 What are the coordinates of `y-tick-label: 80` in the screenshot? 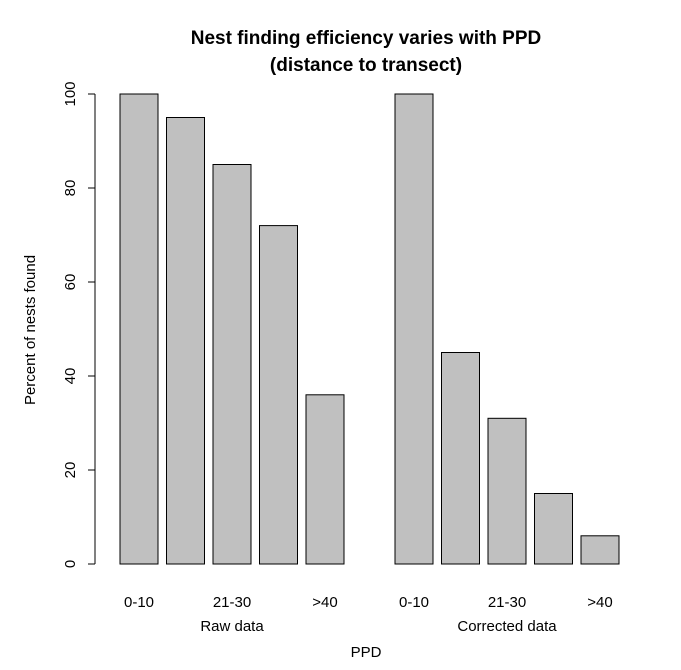 It's located at (70, 188).